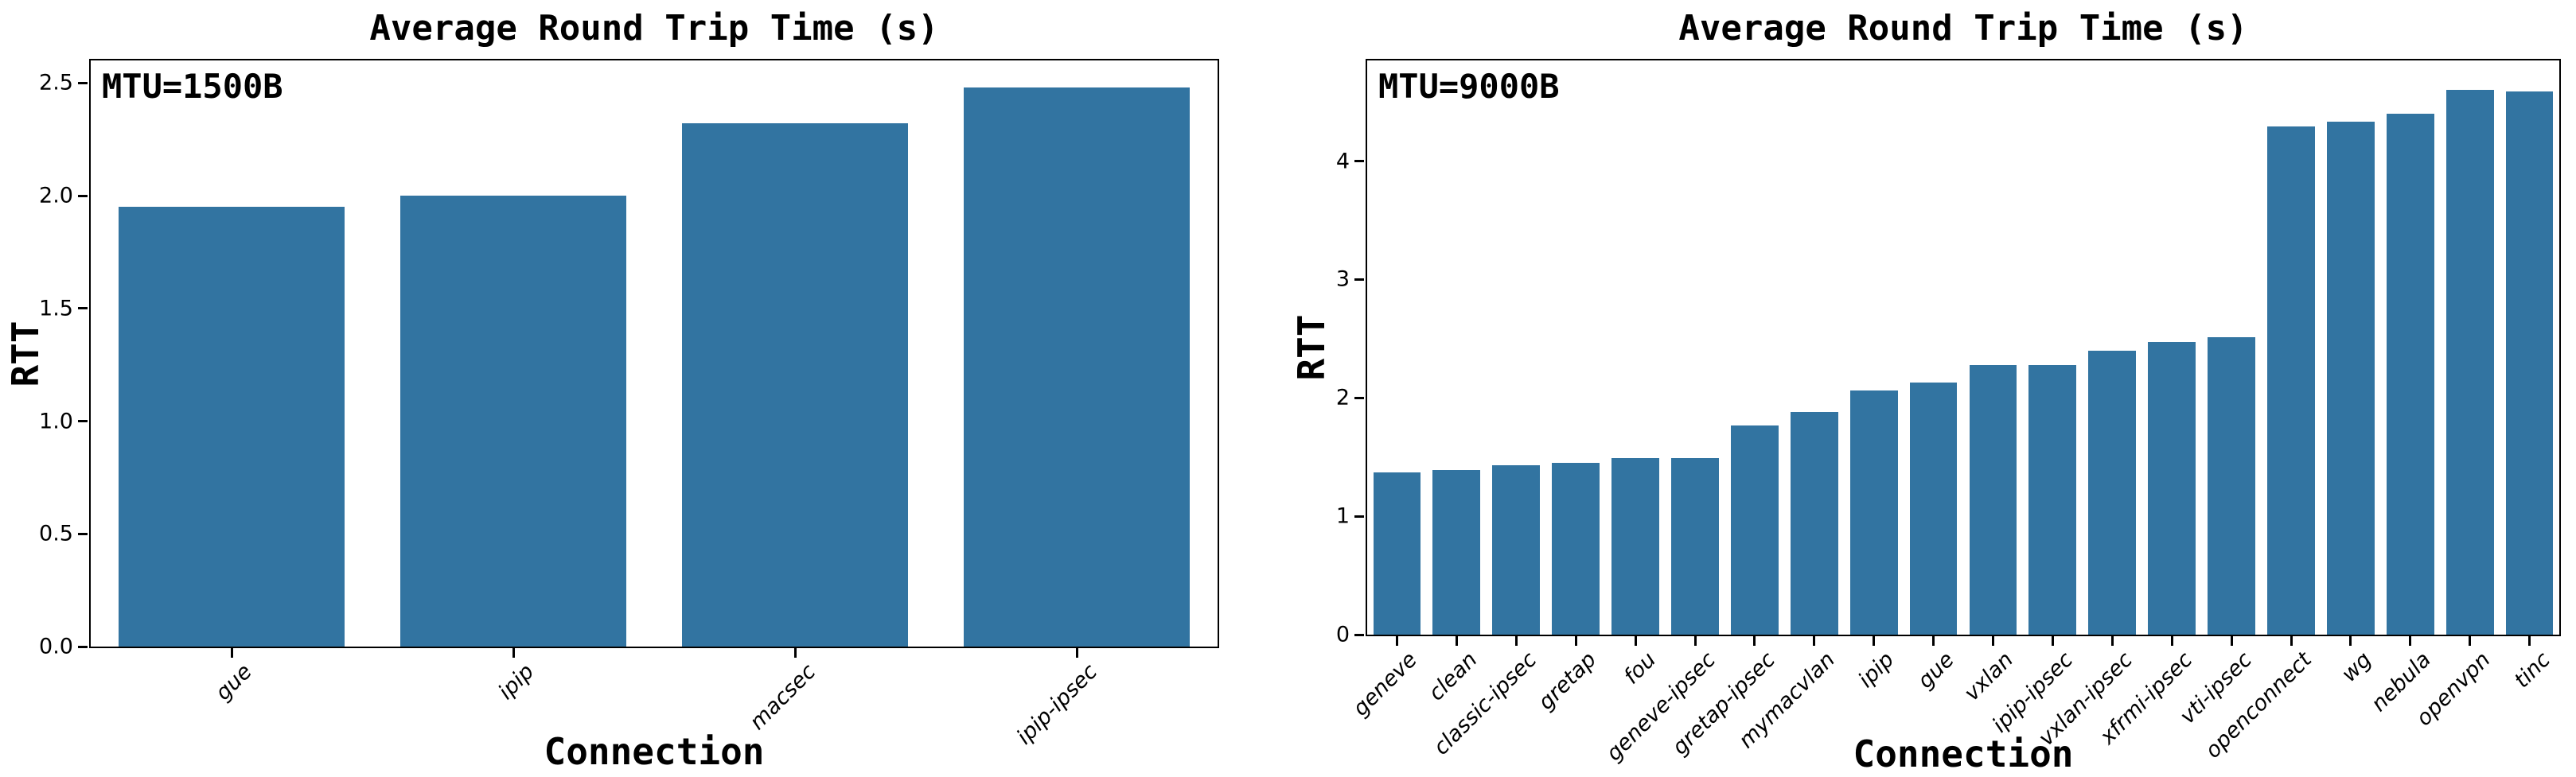  I want to click on bar-fou, so click(1635, 546).